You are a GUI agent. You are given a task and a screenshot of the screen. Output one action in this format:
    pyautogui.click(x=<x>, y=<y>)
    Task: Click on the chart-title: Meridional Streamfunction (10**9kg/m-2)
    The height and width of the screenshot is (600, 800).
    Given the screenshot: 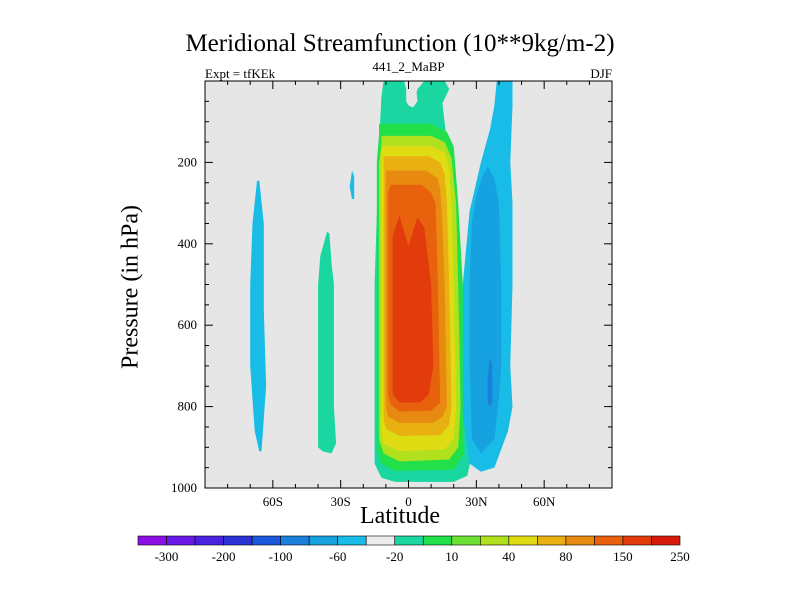 What is the action you would take?
    pyautogui.click(x=400, y=43)
    